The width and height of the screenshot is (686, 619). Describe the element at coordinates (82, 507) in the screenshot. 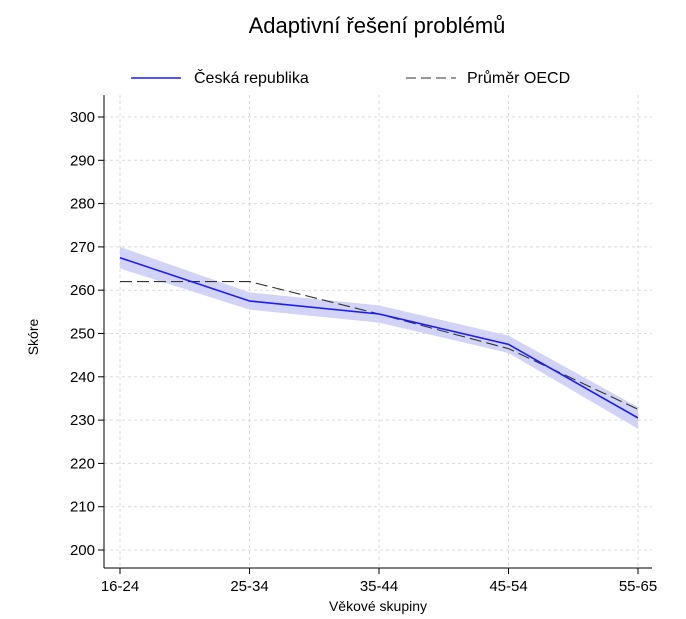

I see `y-tick-label-210: 210` at that location.